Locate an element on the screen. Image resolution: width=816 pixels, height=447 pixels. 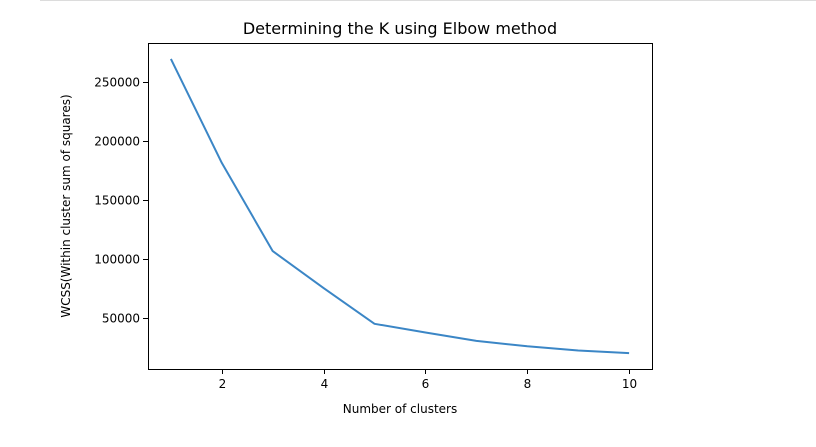
y-axis-label: WCSS(Within cluster sum of squares) is located at coordinates (66, 205).